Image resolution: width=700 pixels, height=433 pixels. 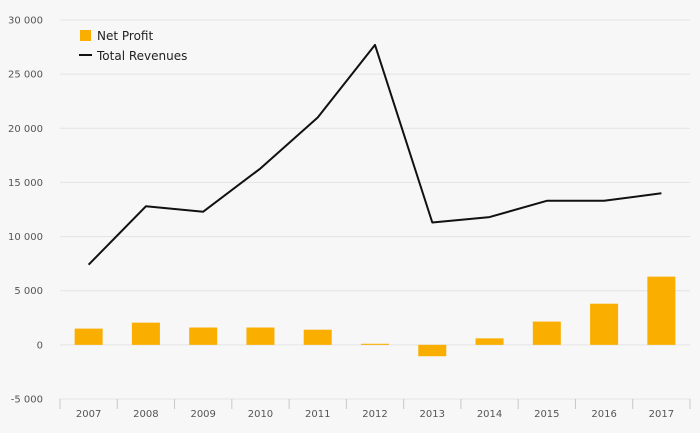 What do you see at coordinates (27, 400) in the screenshot?
I see `y-tick-label: -5 000` at bounding box center [27, 400].